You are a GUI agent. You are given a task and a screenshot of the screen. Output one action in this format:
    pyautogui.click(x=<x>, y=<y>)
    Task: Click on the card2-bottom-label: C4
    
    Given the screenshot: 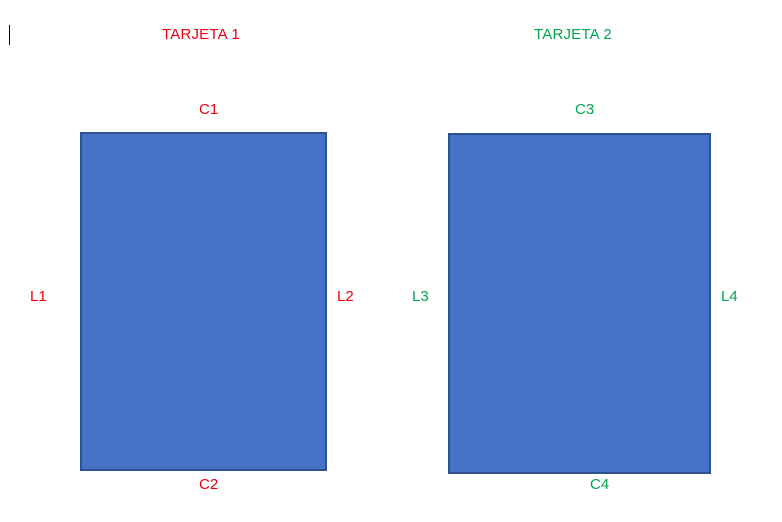 What is the action you would take?
    pyautogui.click(x=600, y=484)
    